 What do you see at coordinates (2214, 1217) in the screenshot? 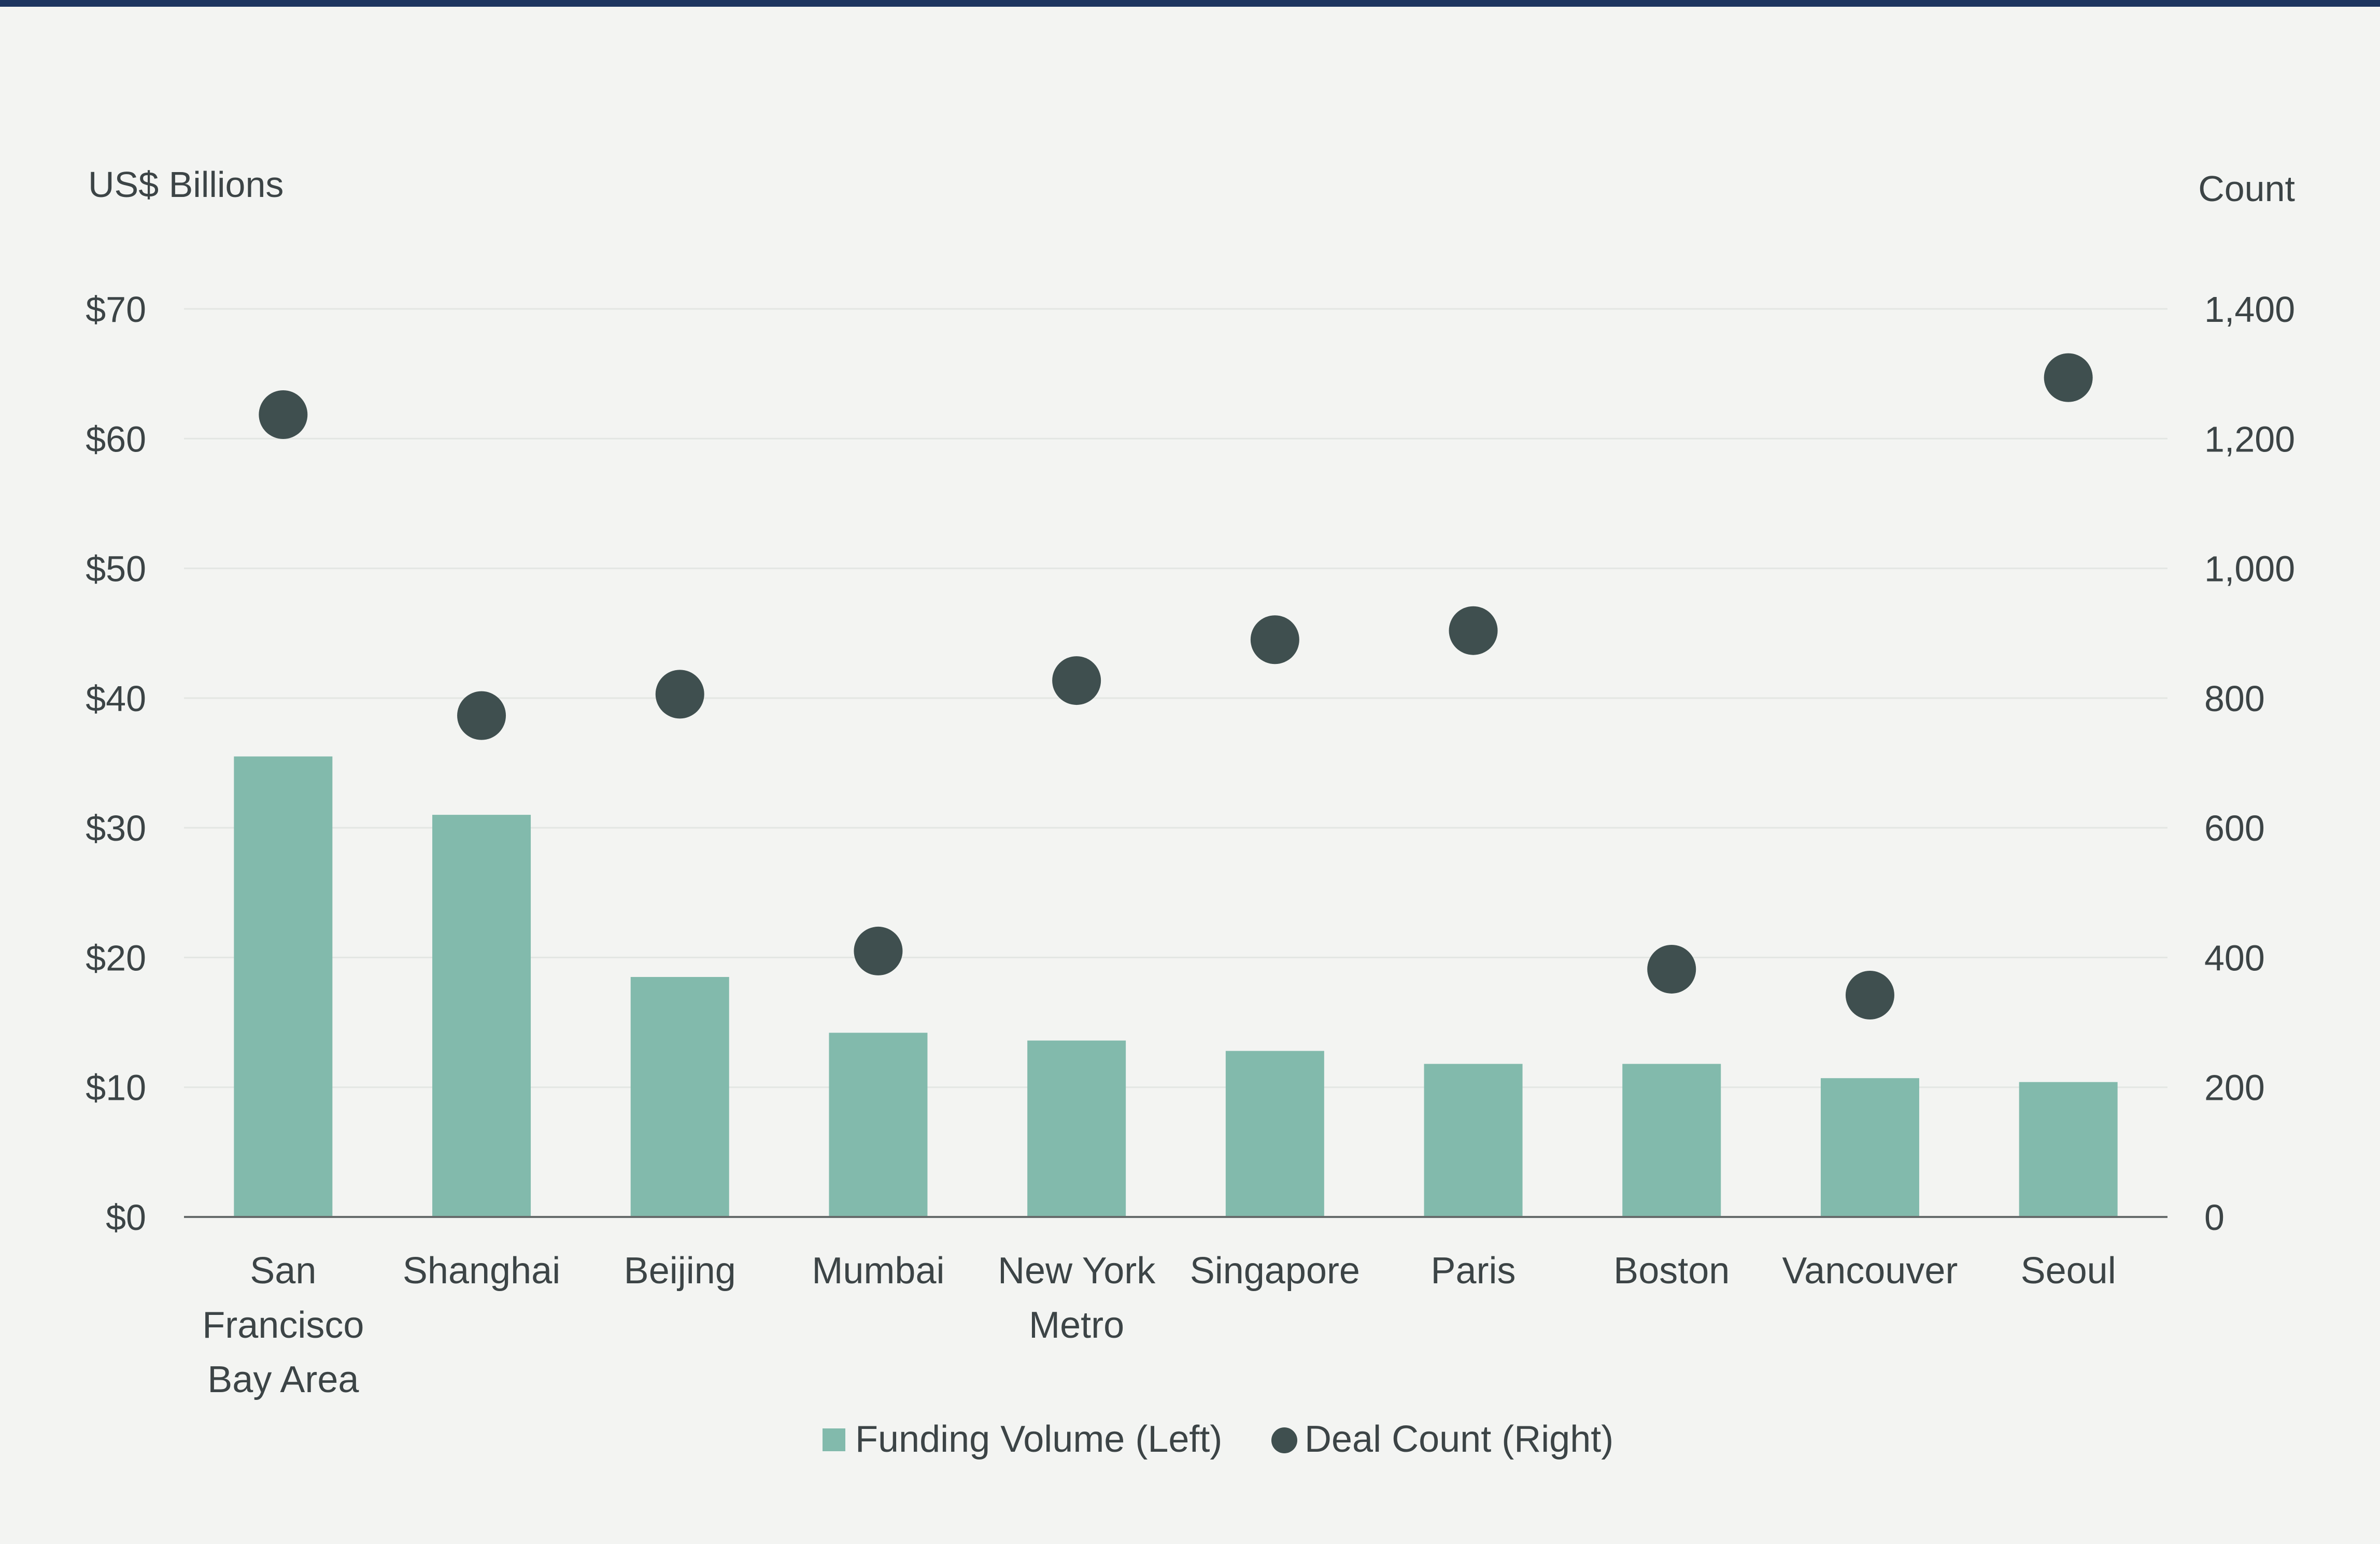
I see `y-tick-right-label: 0` at bounding box center [2214, 1217].